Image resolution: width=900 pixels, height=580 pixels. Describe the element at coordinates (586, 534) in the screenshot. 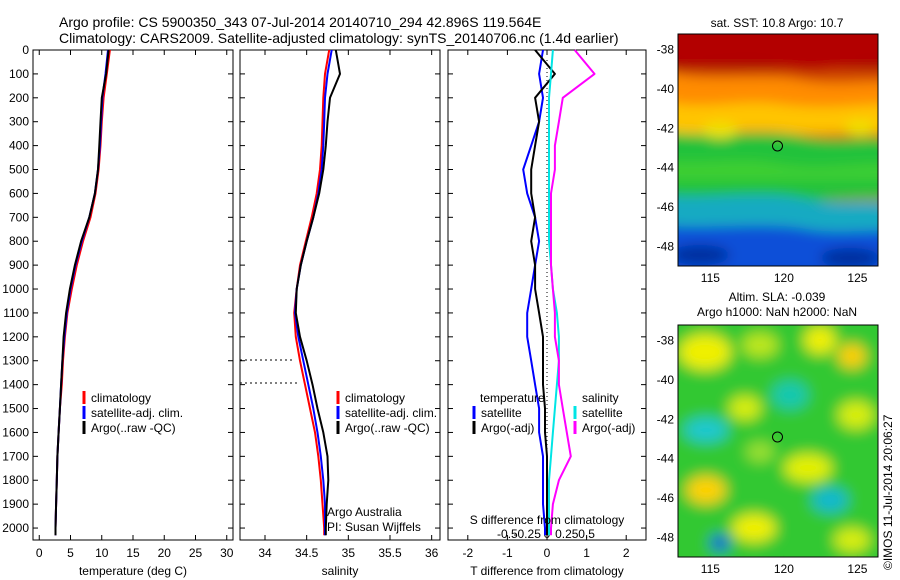

I see `top-tick-label: 0.5` at that location.